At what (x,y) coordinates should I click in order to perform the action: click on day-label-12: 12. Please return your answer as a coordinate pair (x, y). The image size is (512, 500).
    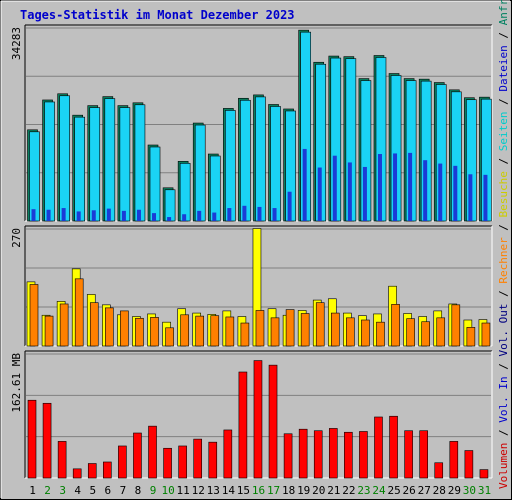
    Looking at the image, I should click on (198, 490).